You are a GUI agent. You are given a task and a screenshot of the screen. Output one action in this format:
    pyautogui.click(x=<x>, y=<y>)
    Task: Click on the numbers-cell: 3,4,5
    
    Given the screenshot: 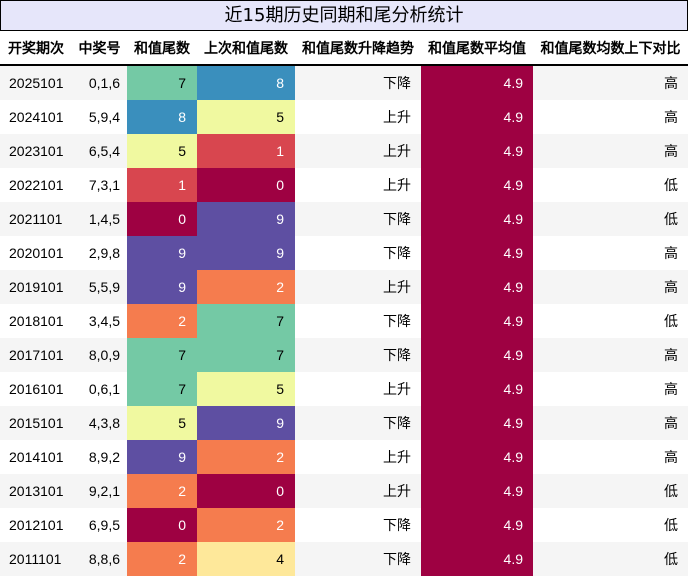 What is the action you would take?
    pyautogui.click(x=99, y=321)
    